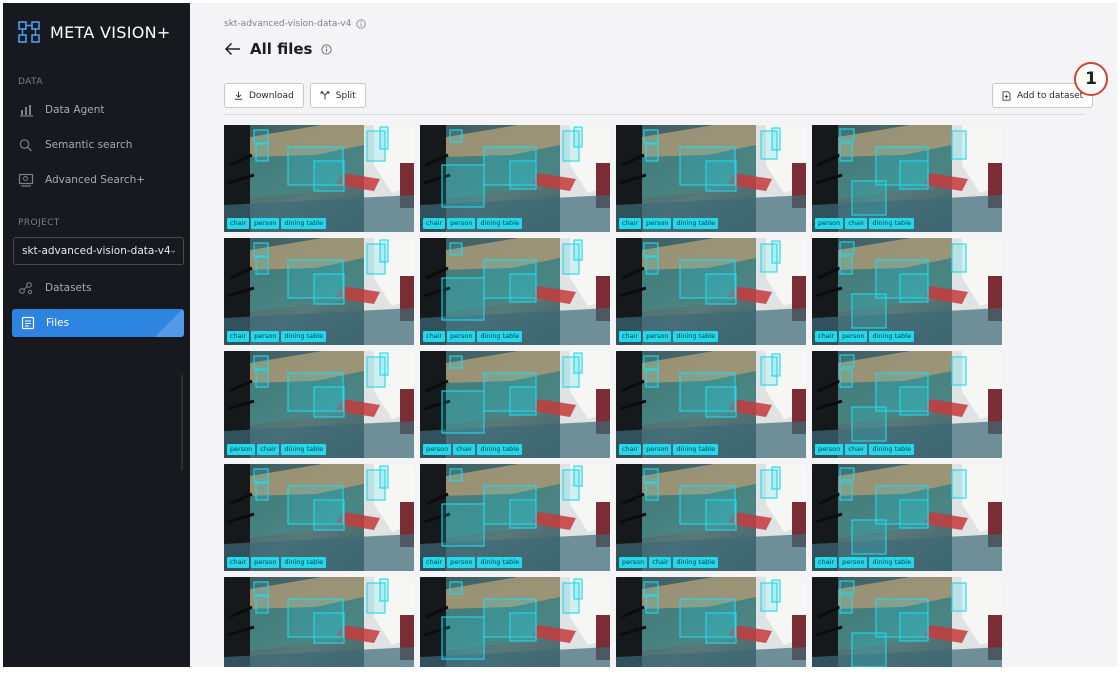 The image size is (1120, 684). Describe the element at coordinates (95, 180) in the screenshot. I see `sidebar-item-label: Advanced Search+` at that location.